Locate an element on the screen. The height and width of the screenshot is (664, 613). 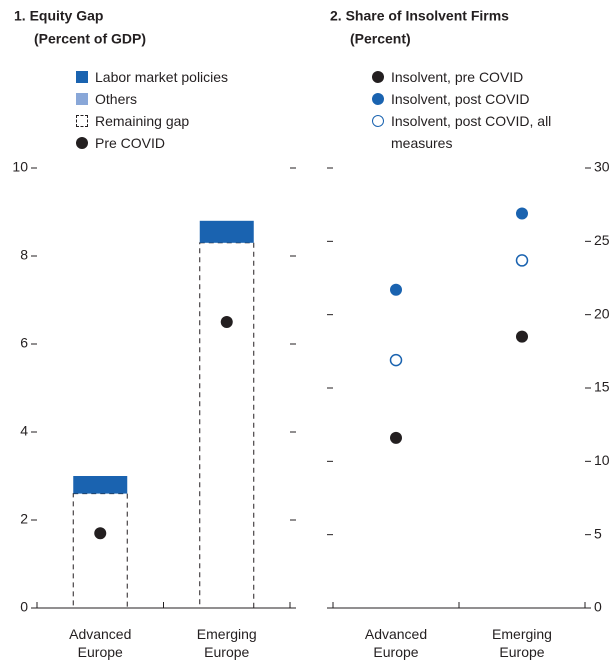
legend-label: Insolvent, post COVID, all measures is located at coordinates (471, 132).